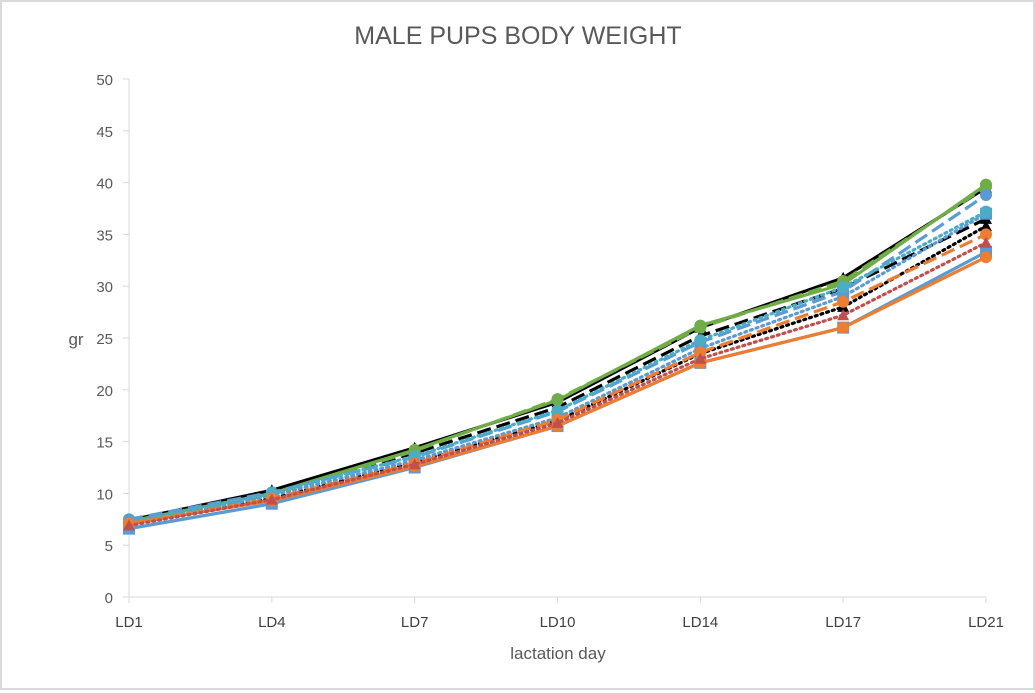 This screenshot has height=693, width=1035. Describe the element at coordinates (843, 622) in the screenshot. I see `x-tick-label: LD17` at that location.